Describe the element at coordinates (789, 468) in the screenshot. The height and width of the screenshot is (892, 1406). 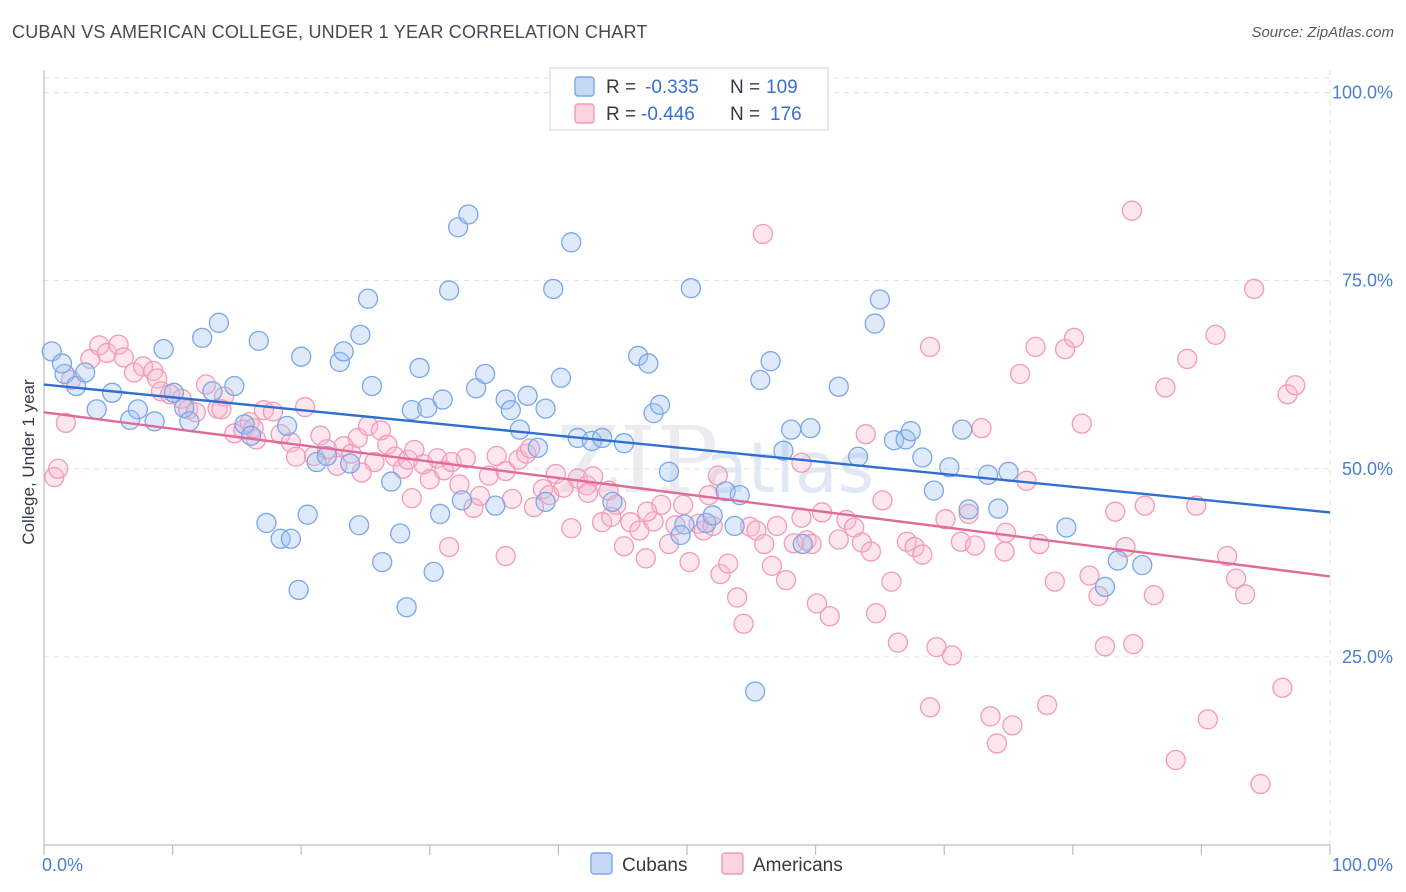
I see `watermark-atlas: atlas` at that location.